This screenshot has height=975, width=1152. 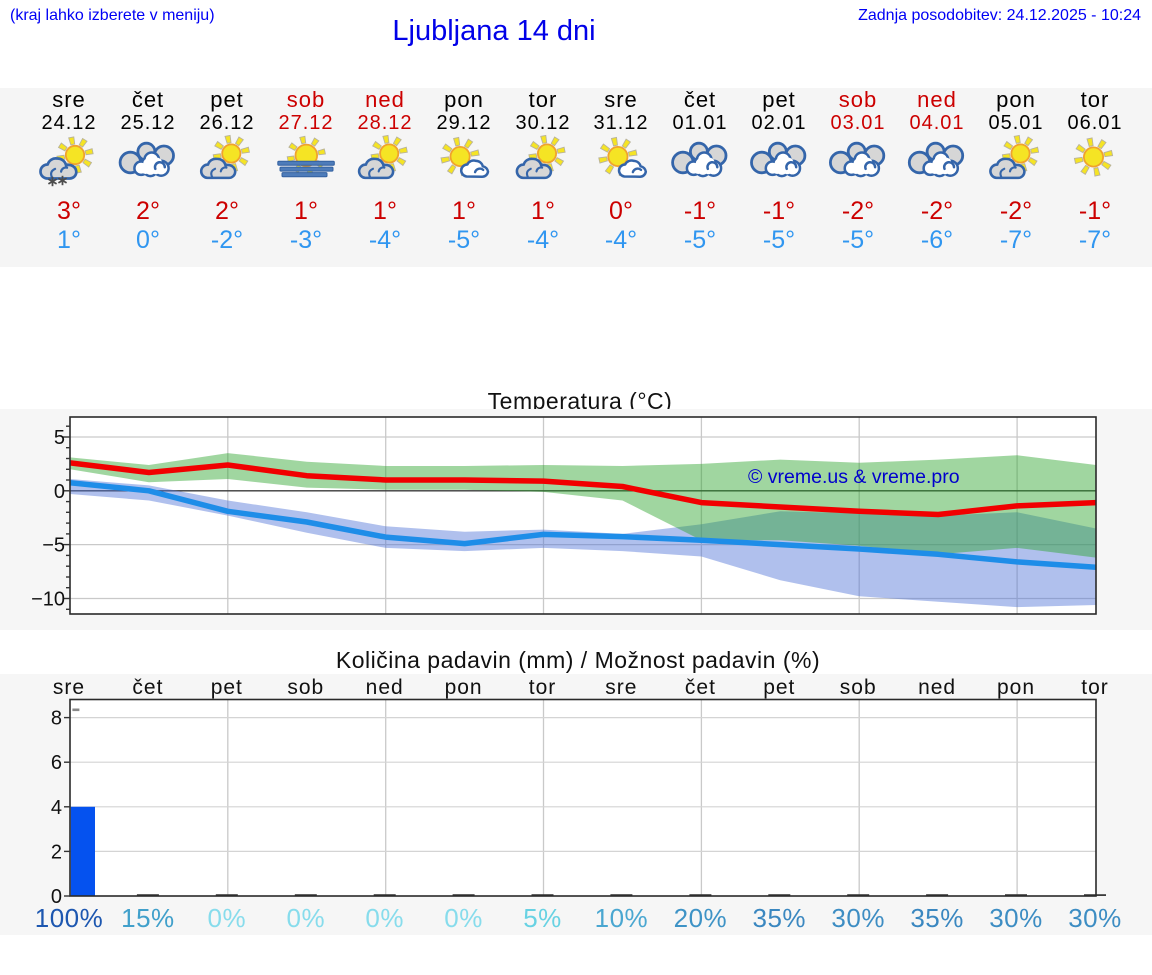 I want to click on svg-text: 5%, so click(x=542, y=918).